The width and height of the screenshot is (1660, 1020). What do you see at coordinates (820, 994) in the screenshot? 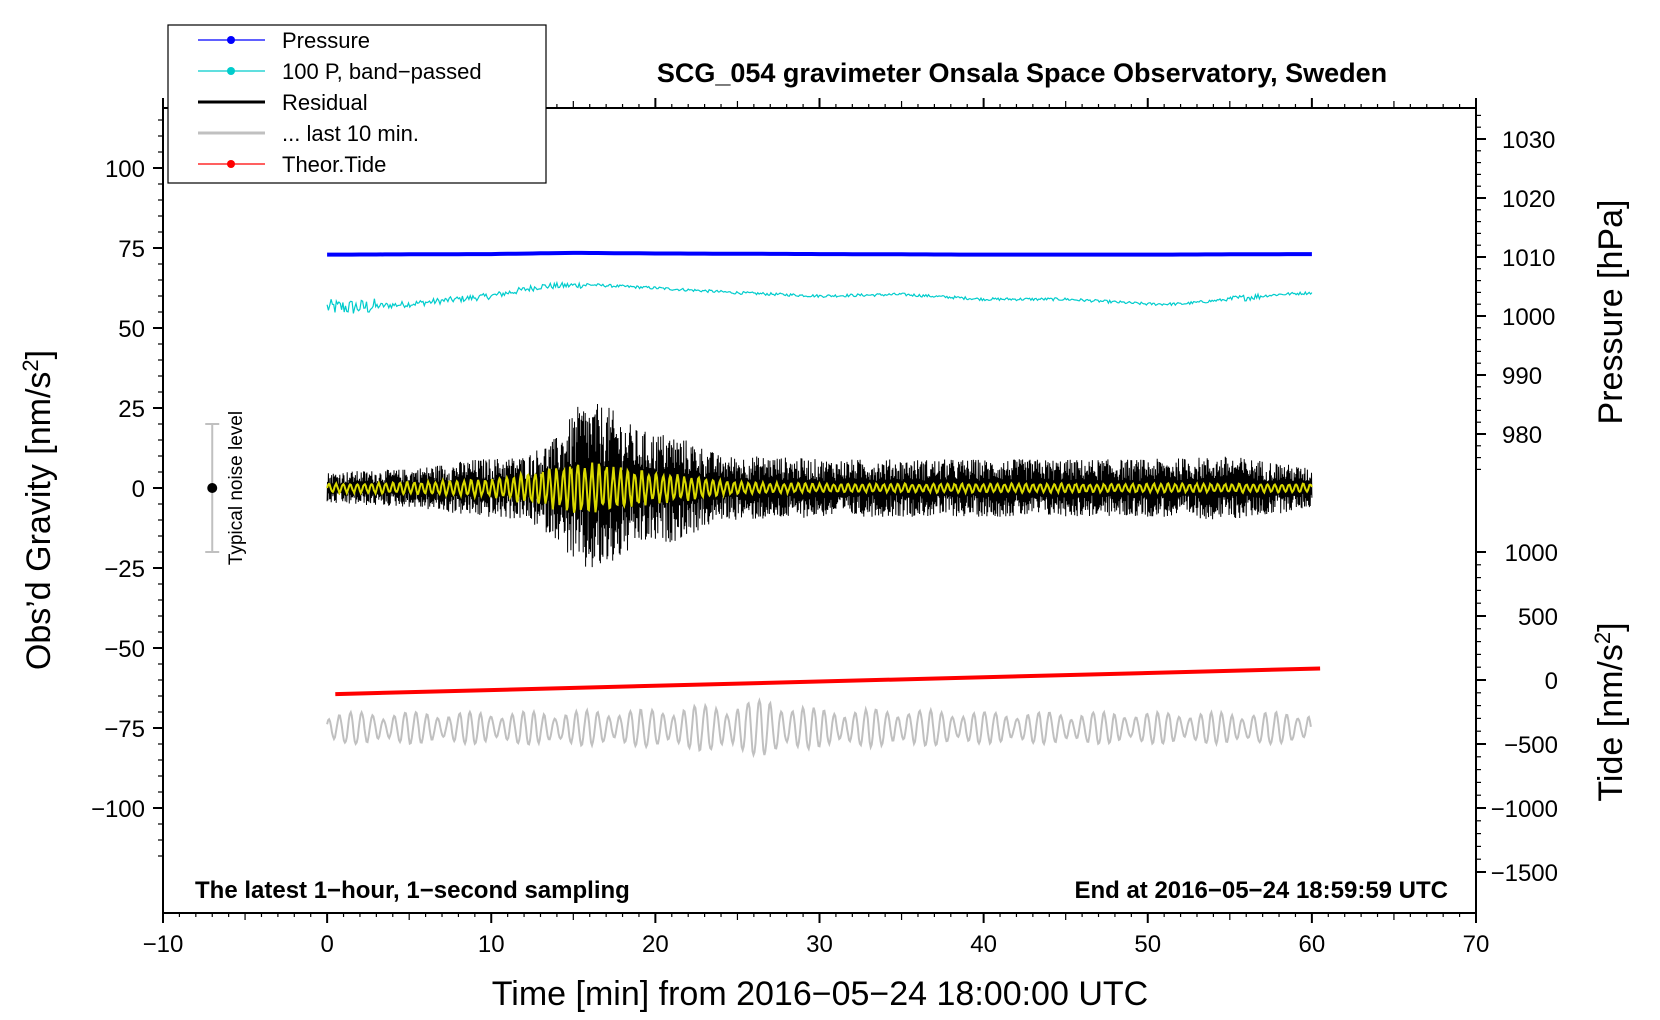
I see `x-axis-title: Time [min] from 2016−05−24 18:00:00 UTC` at bounding box center [820, 994].